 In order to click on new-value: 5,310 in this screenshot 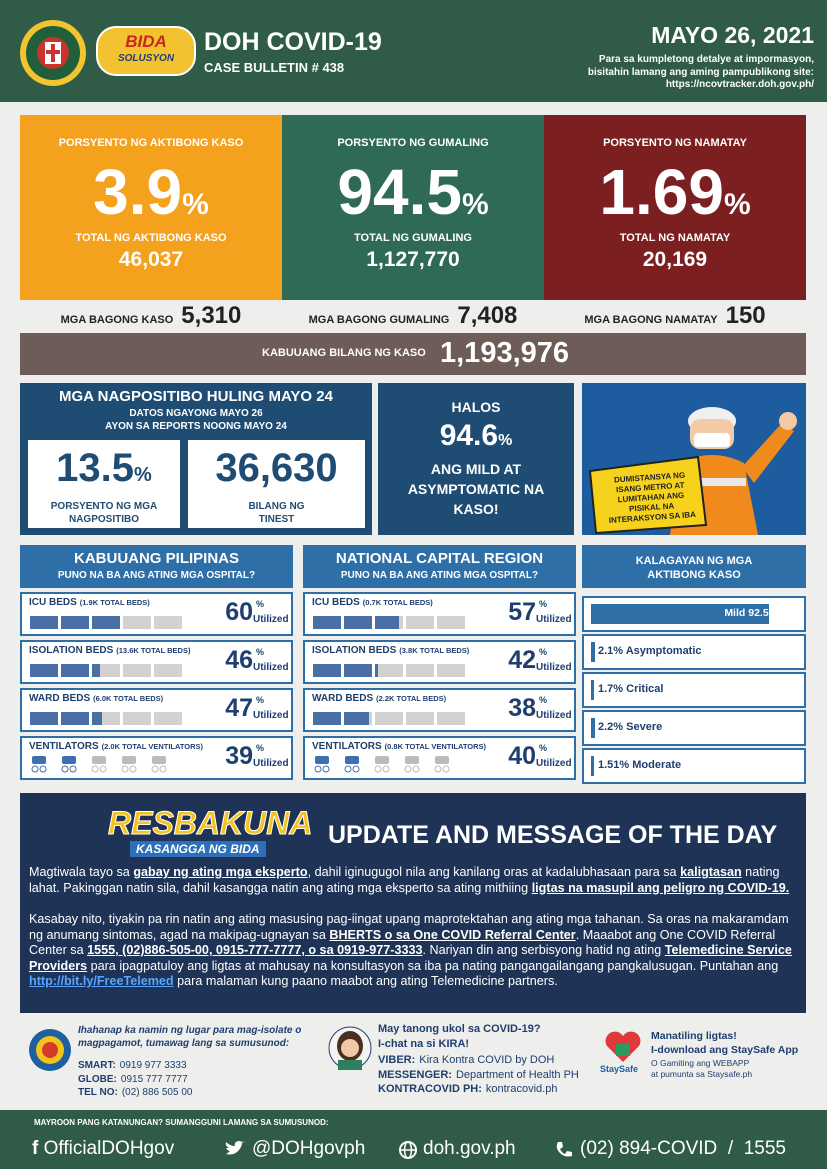, I will do `click(211, 315)`.